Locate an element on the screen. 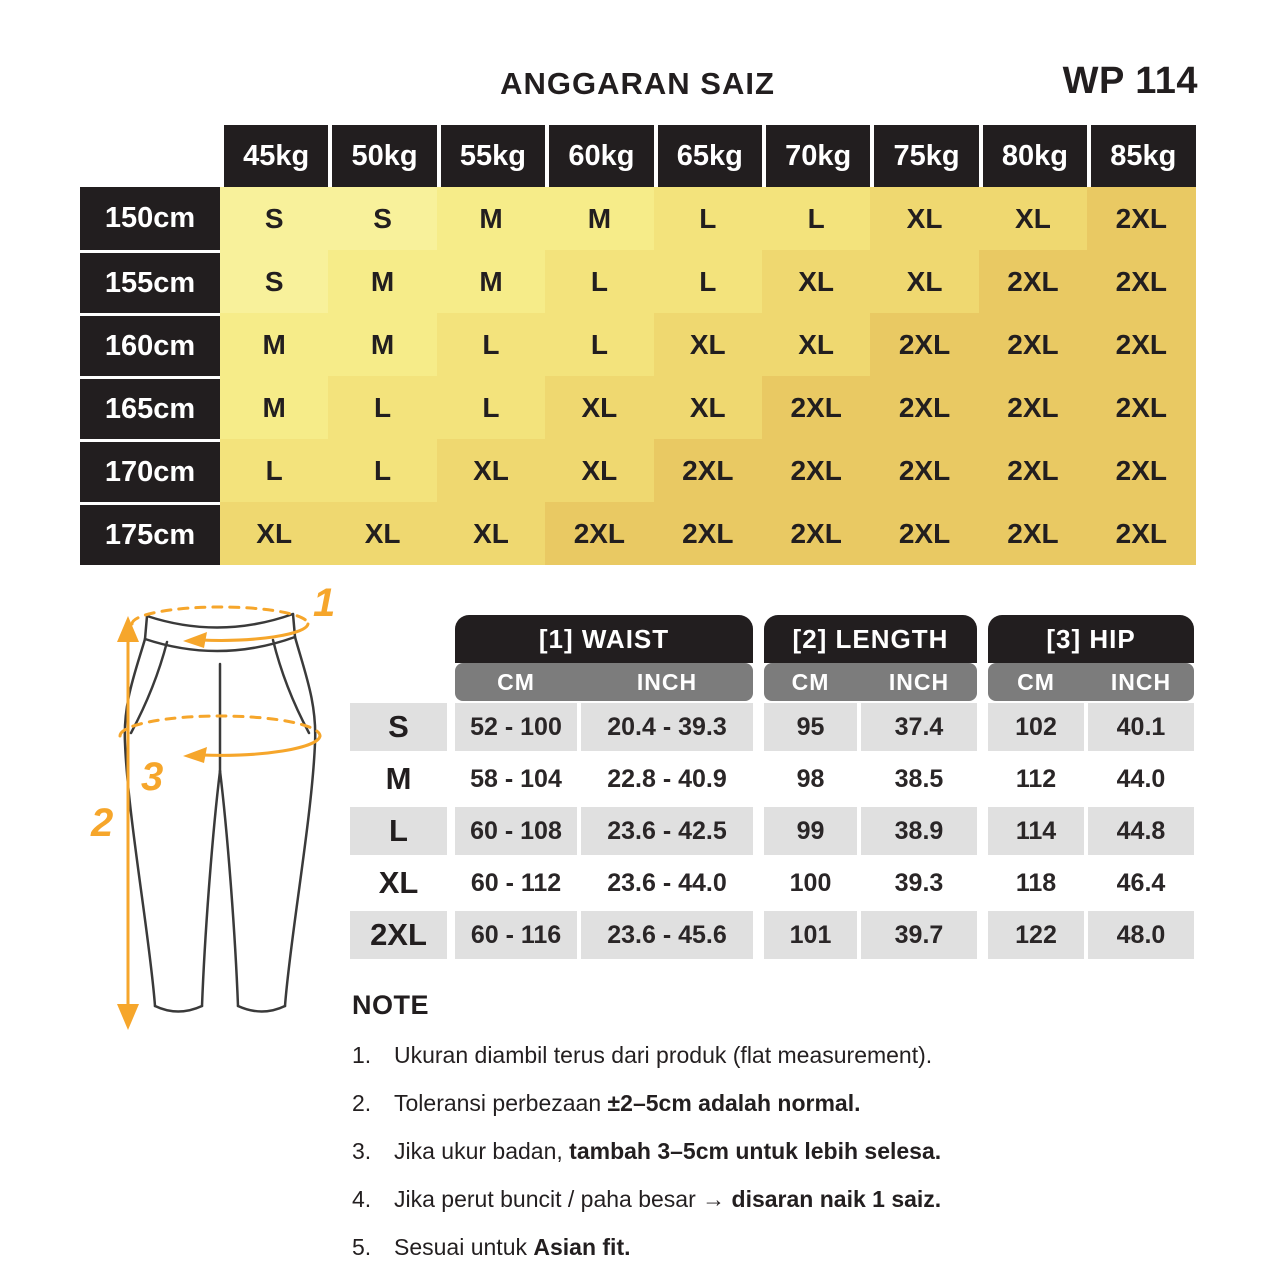 The height and width of the screenshot is (1275, 1275). height-header-cell: 175cm is located at coordinates (150, 533).